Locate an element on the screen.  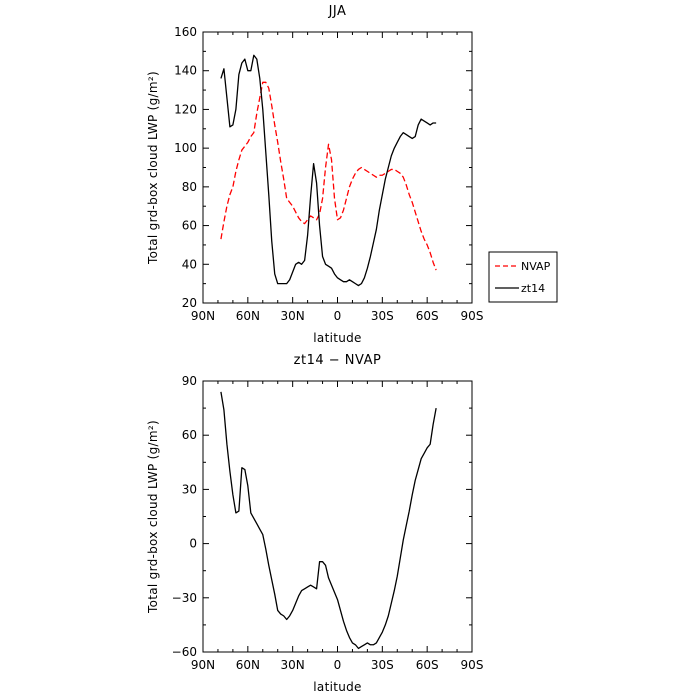
legend-label-nvap: NVAP is located at coordinates (536, 266).